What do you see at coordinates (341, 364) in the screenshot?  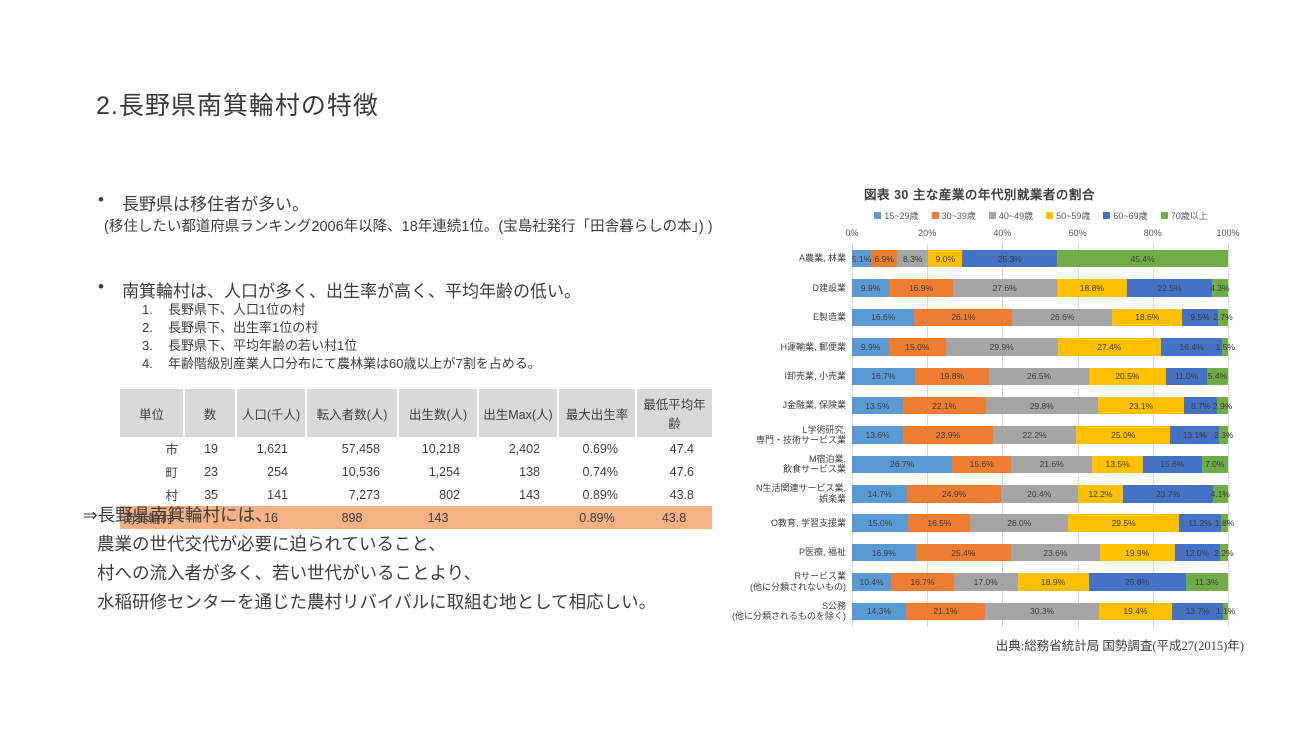 I see `ranking-item: 年齢階級別産業人口分布にて農林業は60歳以上が7割を占める。` at bounding box center [341, 364].